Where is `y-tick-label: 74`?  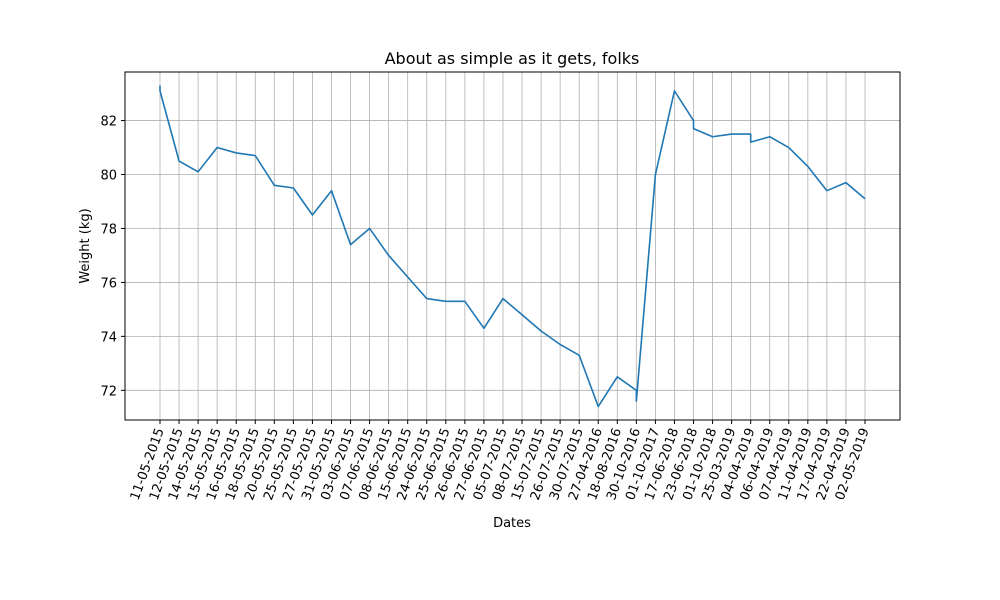 y-tick-label: 74 is located at coordinates (108, 337).